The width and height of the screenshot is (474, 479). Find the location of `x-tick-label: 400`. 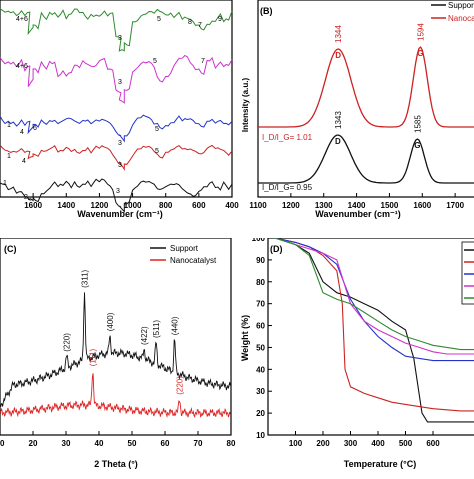

x-tick-label: 400 is located at coordinates (378, 443).